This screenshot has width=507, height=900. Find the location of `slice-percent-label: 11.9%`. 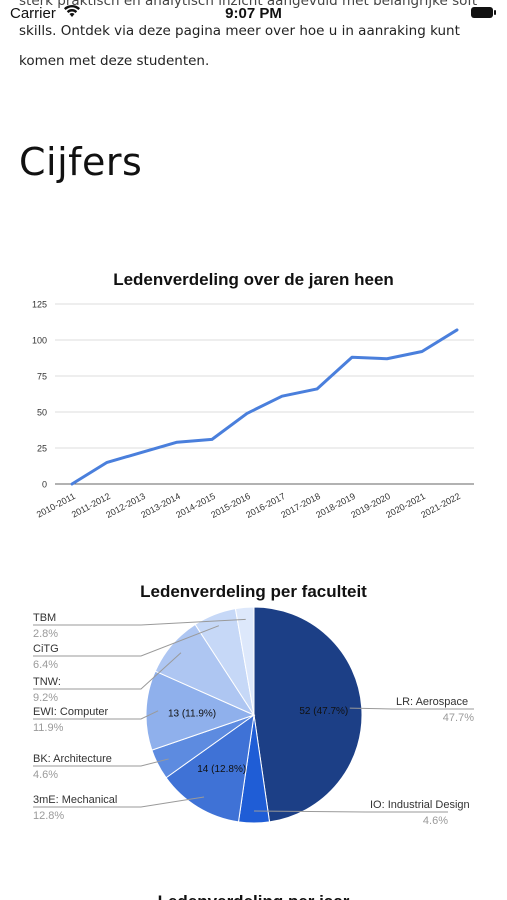

slice-percent-label: 11.9% is located at coordinates (48, 728).